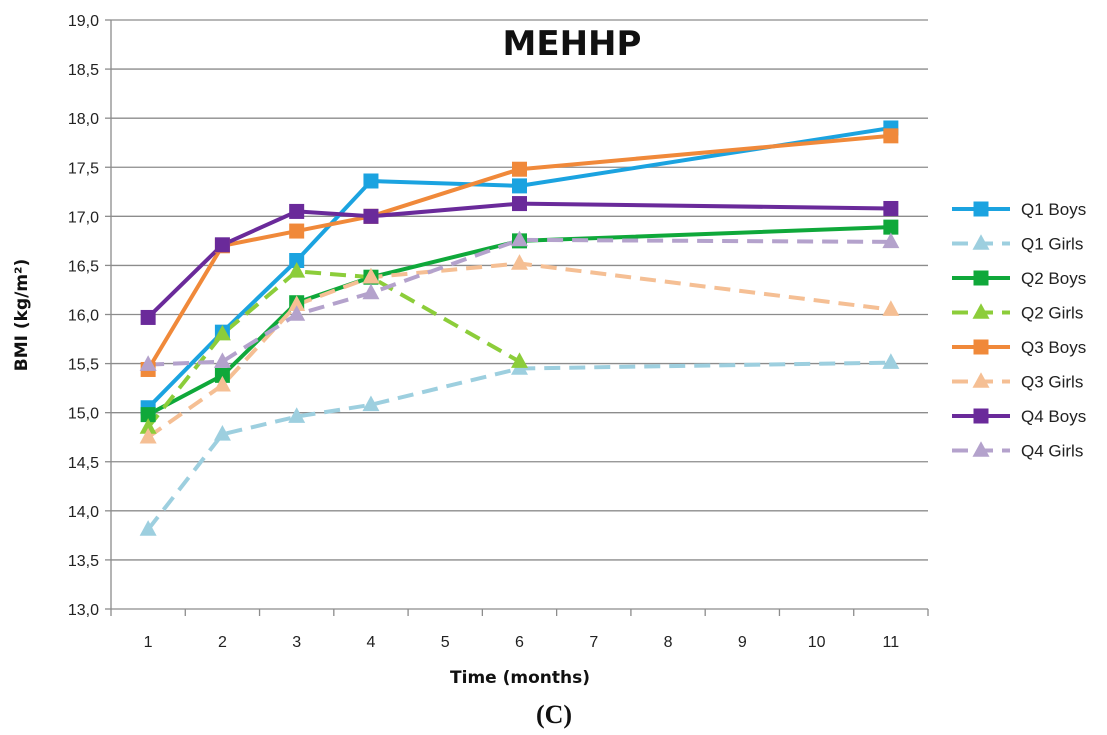 This screenshot has height=735, width=1107. Describe the element at coordinates (83, 119) in the screenshot. I see `y-tick-label: 18,0` at that location.